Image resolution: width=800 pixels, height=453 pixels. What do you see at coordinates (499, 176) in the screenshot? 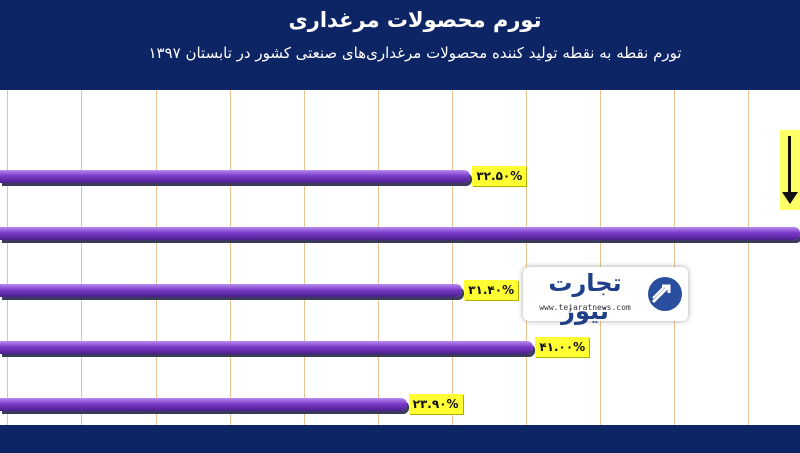
I see `data-label: ۳۲.۵۰%` at bounding box center [499, 176].